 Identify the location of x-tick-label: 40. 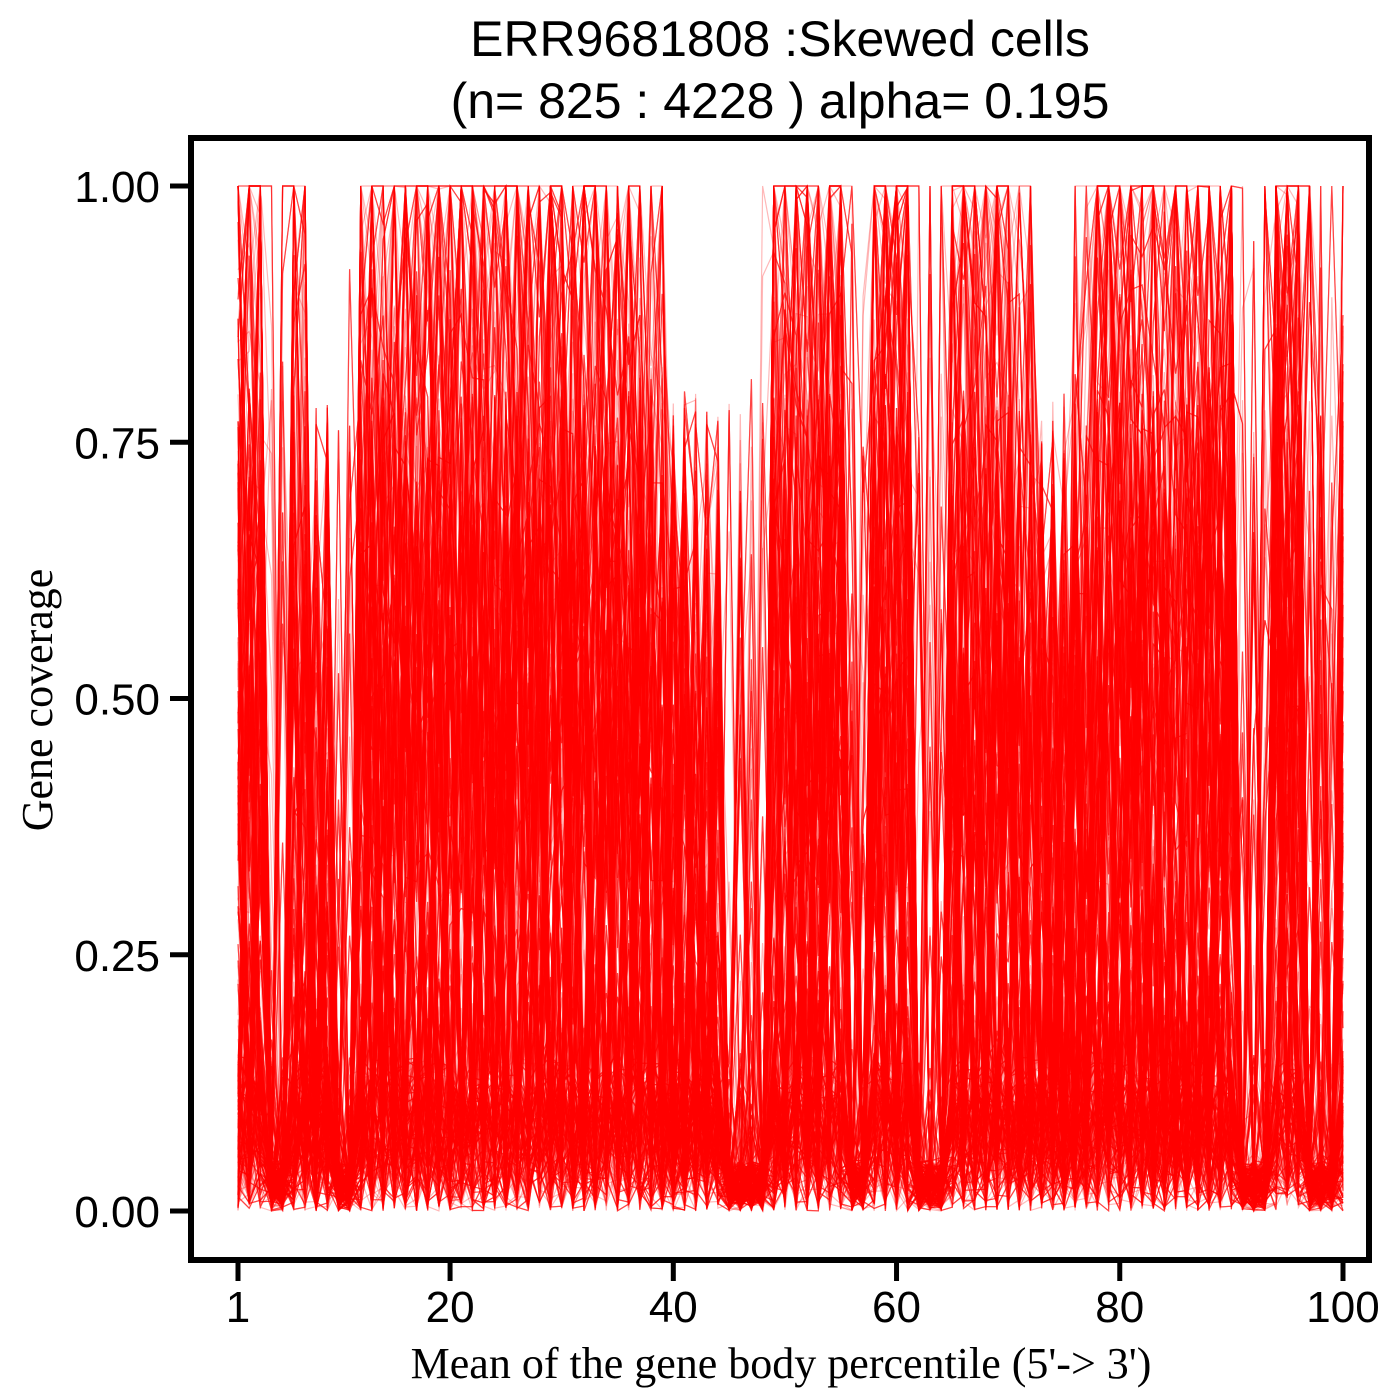
(673, 1307).